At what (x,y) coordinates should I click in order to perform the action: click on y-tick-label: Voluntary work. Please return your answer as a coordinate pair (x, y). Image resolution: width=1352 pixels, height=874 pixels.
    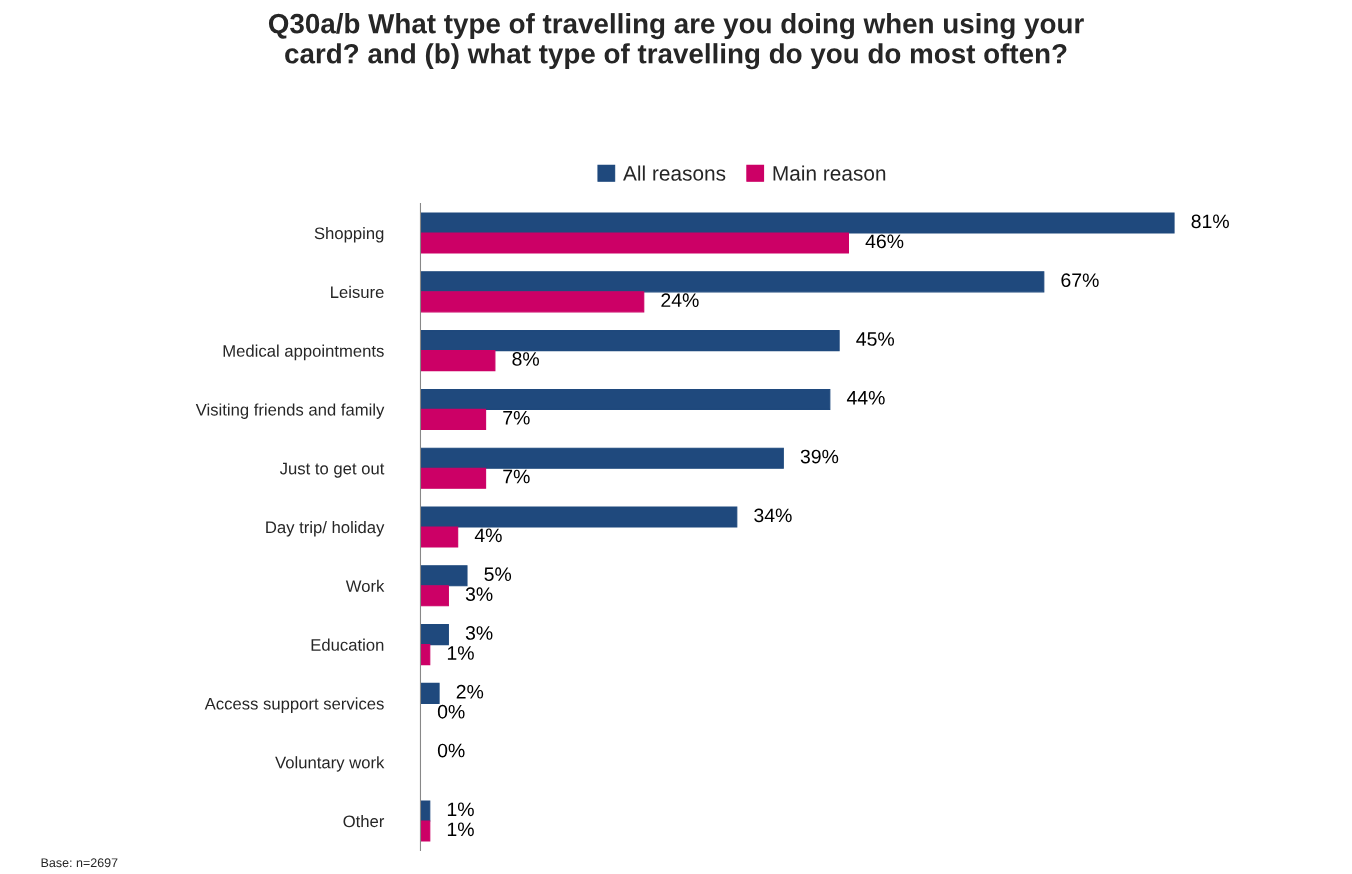
    Looking at the image, I should click on (330, 764).